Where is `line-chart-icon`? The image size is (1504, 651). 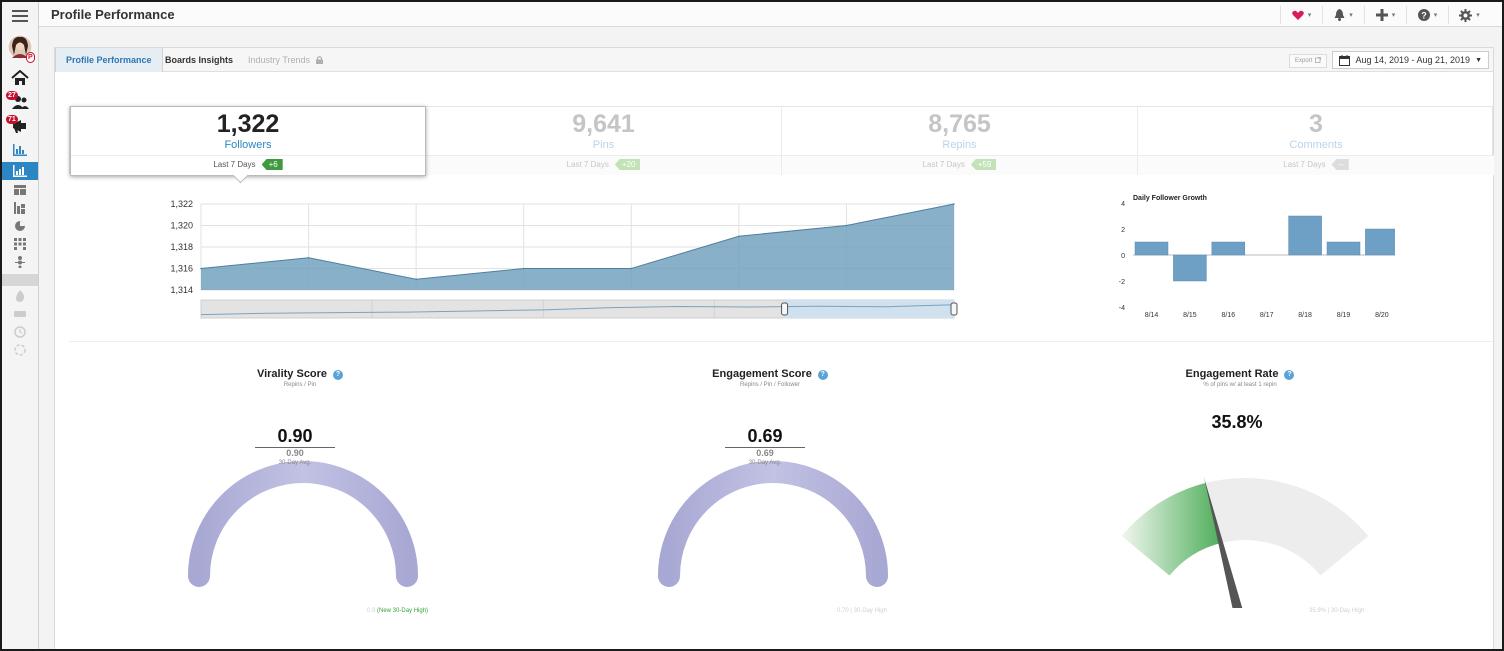 line-chart-icon is located at coordinates (20, 171).